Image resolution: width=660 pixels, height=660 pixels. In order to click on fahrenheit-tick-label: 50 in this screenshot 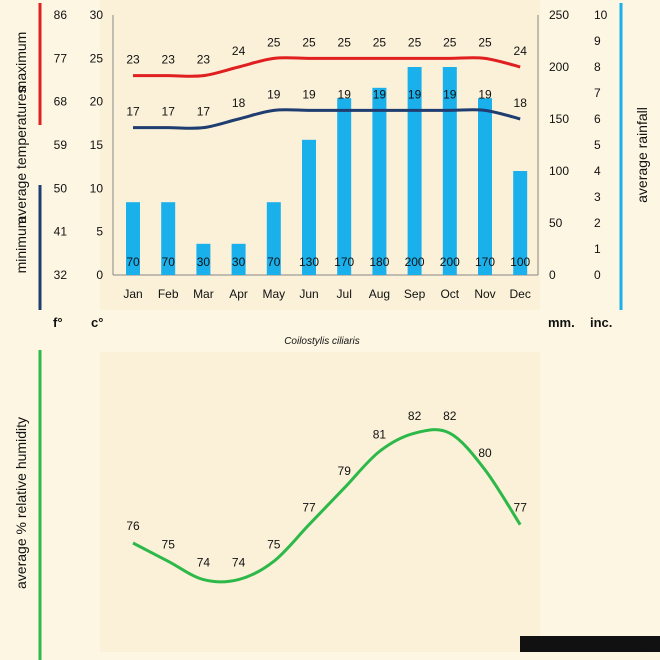, I will do `click(61, 188)`.